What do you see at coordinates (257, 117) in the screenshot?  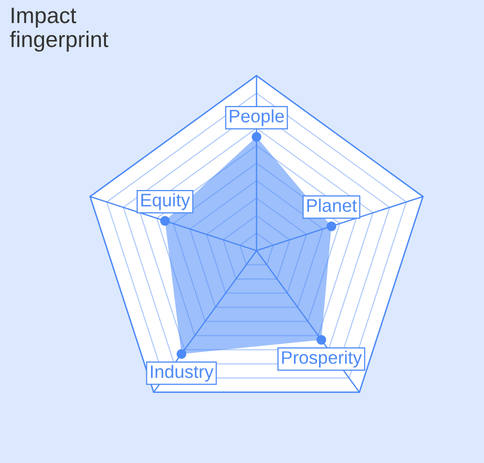 I see `spoke-label: People` at bounding box center [257, 117].